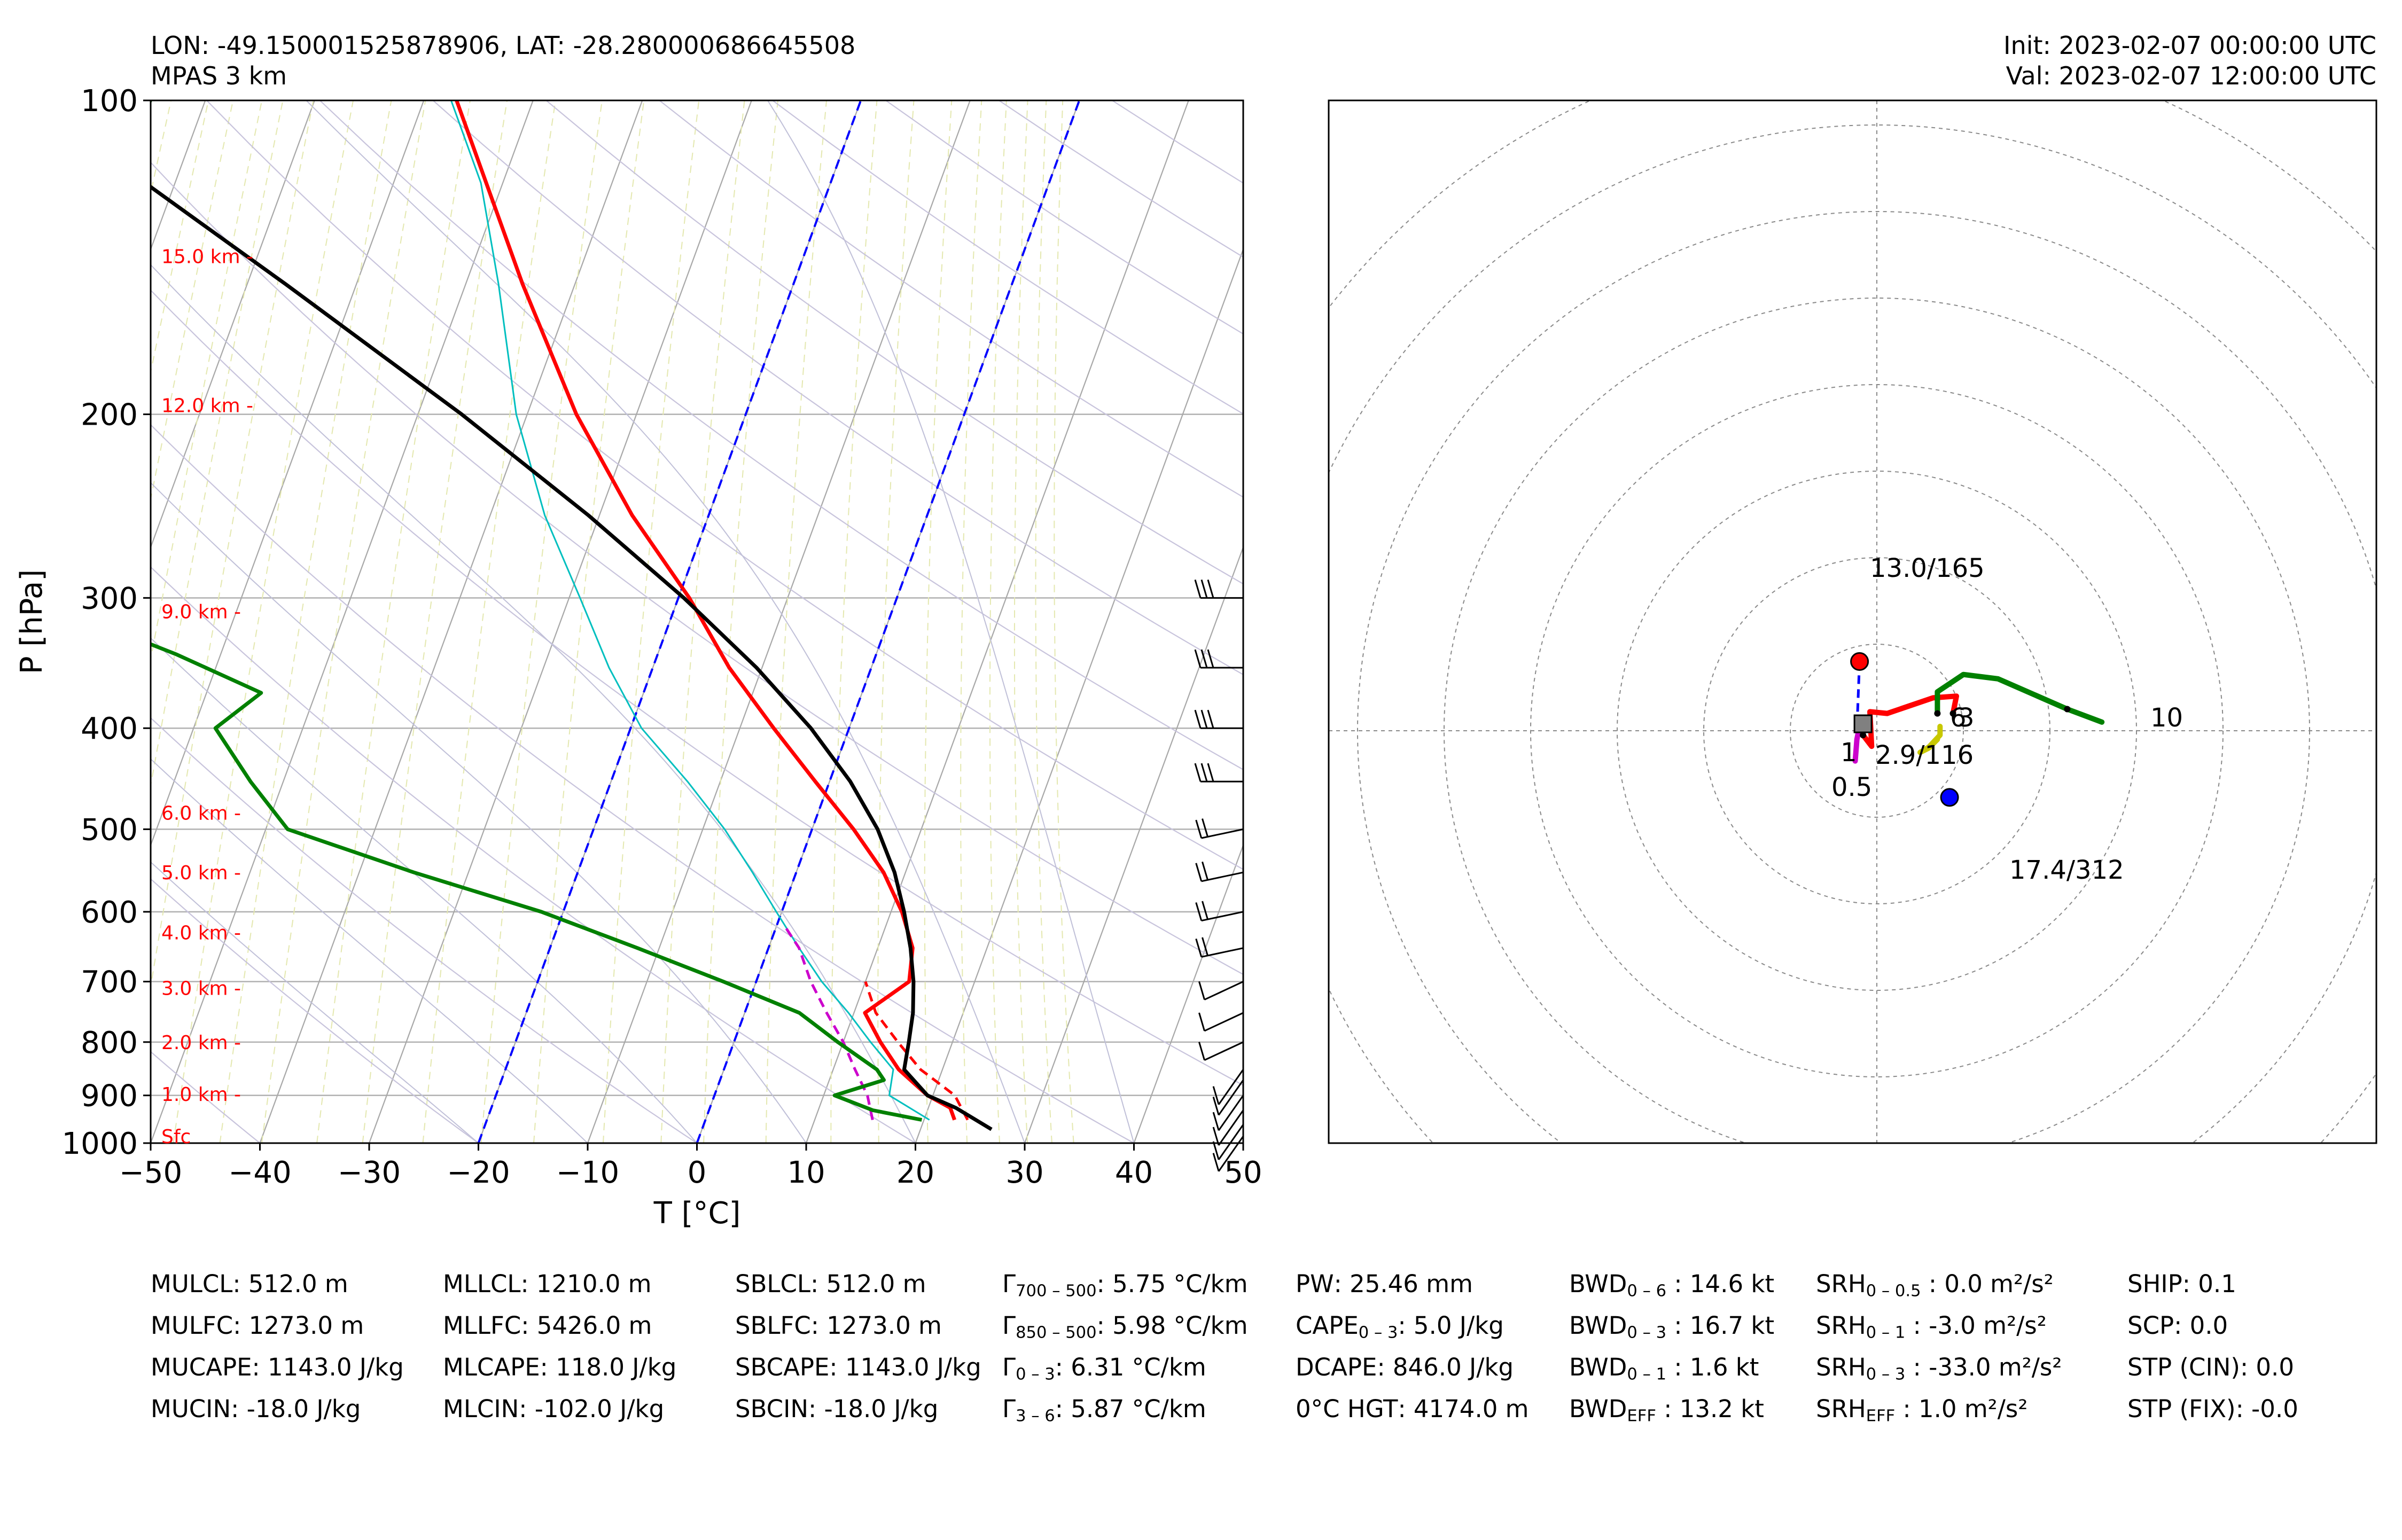  What do you see at coordinates (109, 1043) in the screenshot?
I see `y-tick-label: 800` at bounding box center [109, 1043].